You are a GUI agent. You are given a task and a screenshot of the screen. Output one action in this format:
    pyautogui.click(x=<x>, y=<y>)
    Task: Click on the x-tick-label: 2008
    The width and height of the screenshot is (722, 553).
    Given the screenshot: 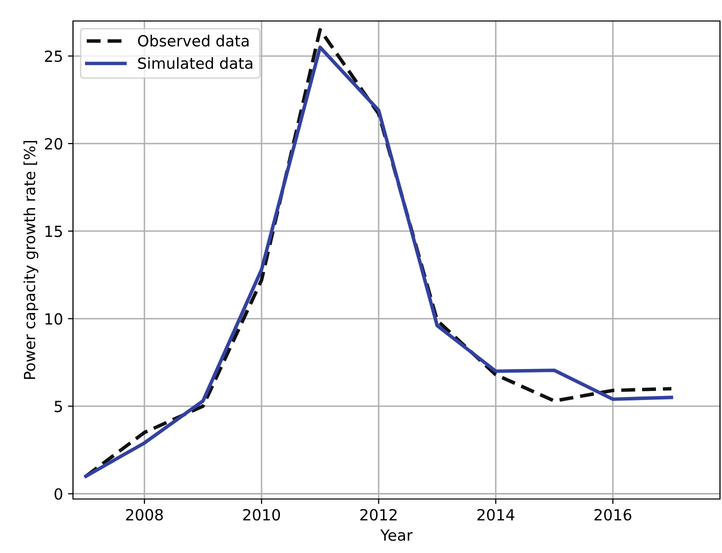 What is the action you would take?
    pyautogui.click(x=144, y=514)
    